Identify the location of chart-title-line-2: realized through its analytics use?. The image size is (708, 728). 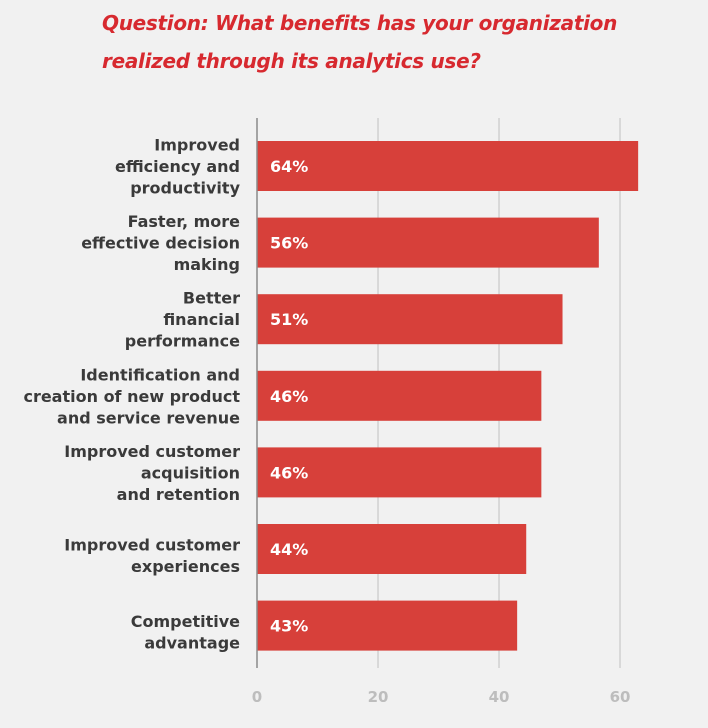
(291, 61).